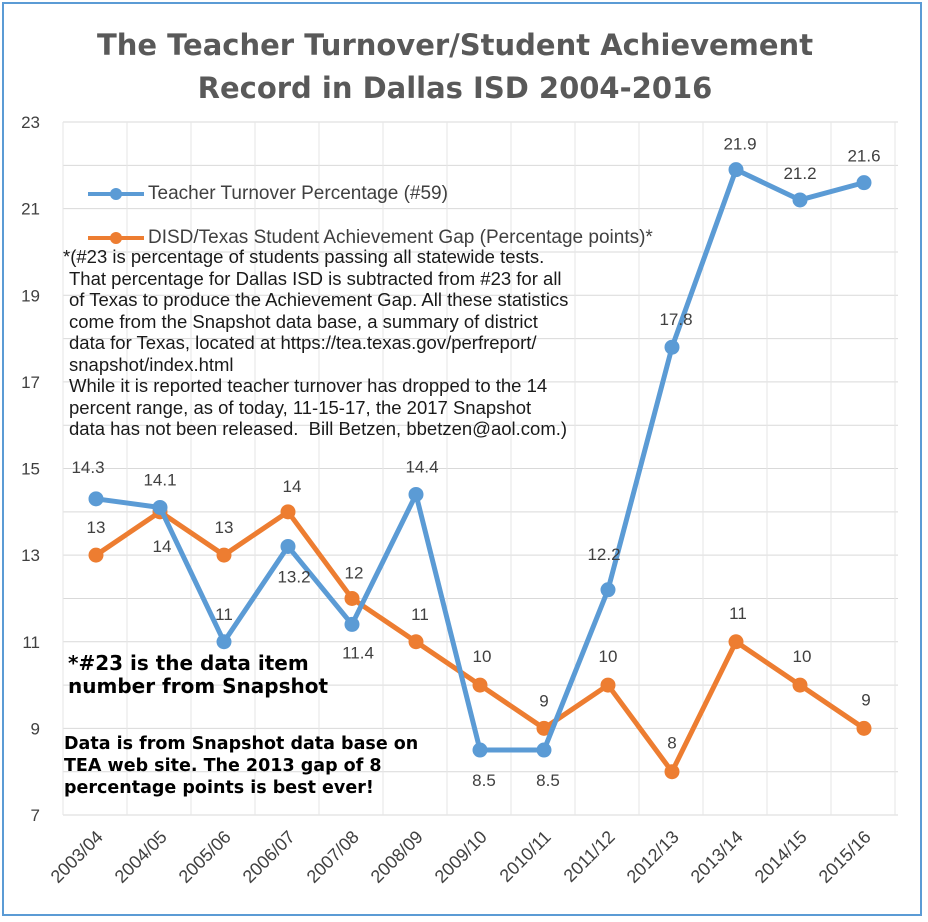  What do you see at coordinates (31, 642) in the screenshot?
I see `y-tick-label: 11` at bounding box center [31, 642].